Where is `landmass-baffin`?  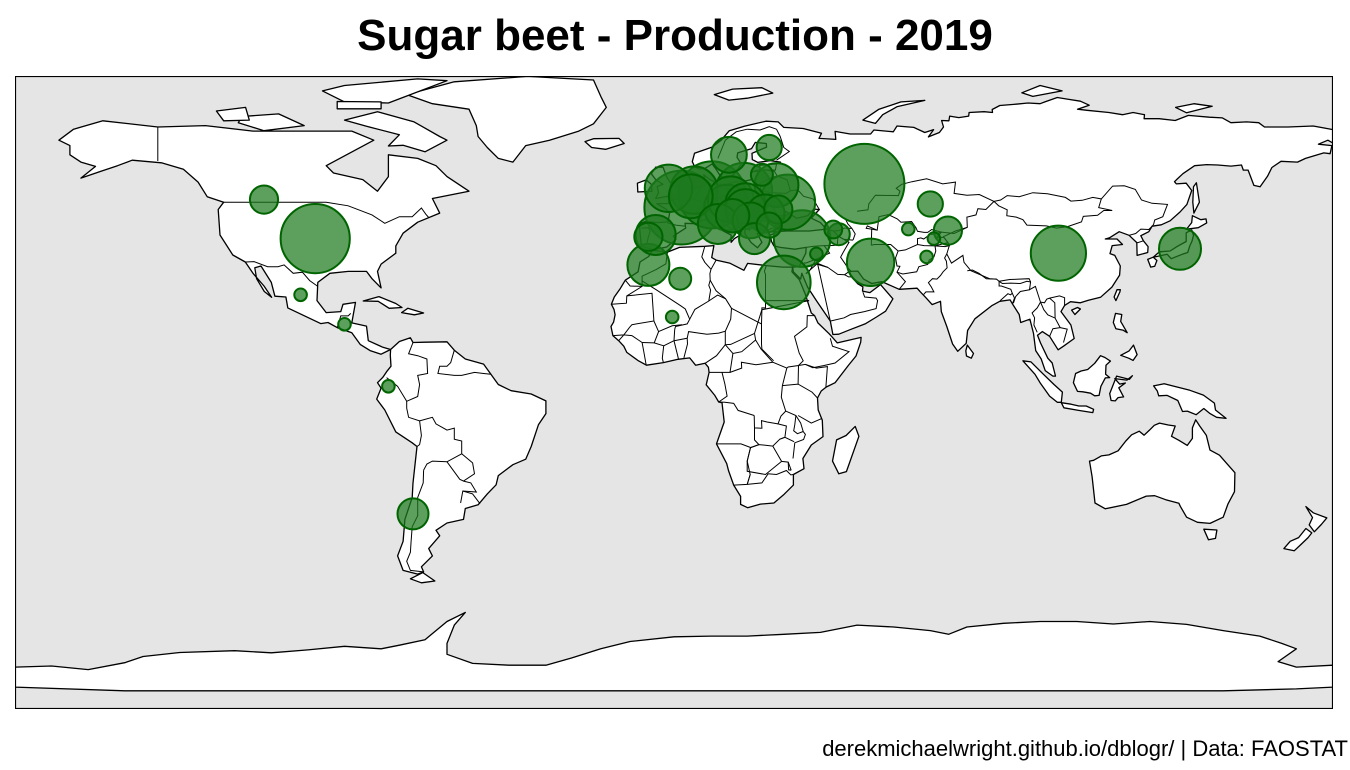
landmass-baffin is located at coordinates (395, 132).